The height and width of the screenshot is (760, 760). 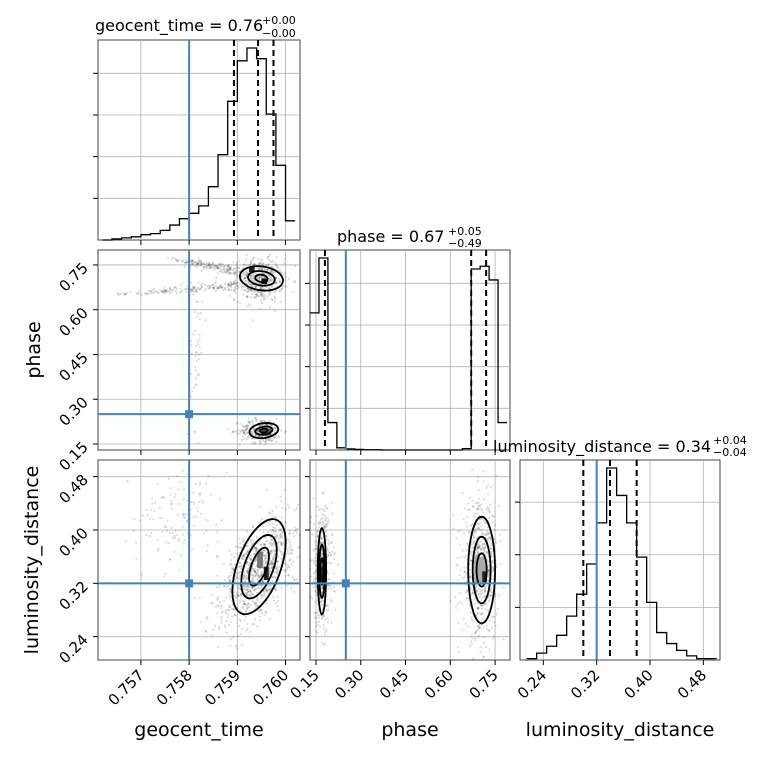 I want to click on truth-point, so click(x=189, y=414).